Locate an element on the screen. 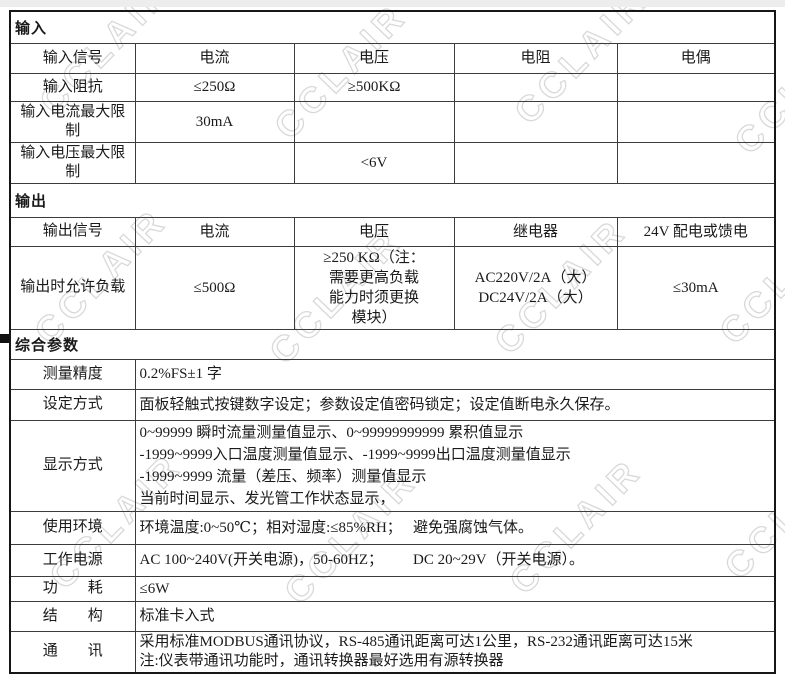 The width and height of the screenshot is (785, 674). section-title-row-general: 综合参数 is located at coordinates (392, 344).